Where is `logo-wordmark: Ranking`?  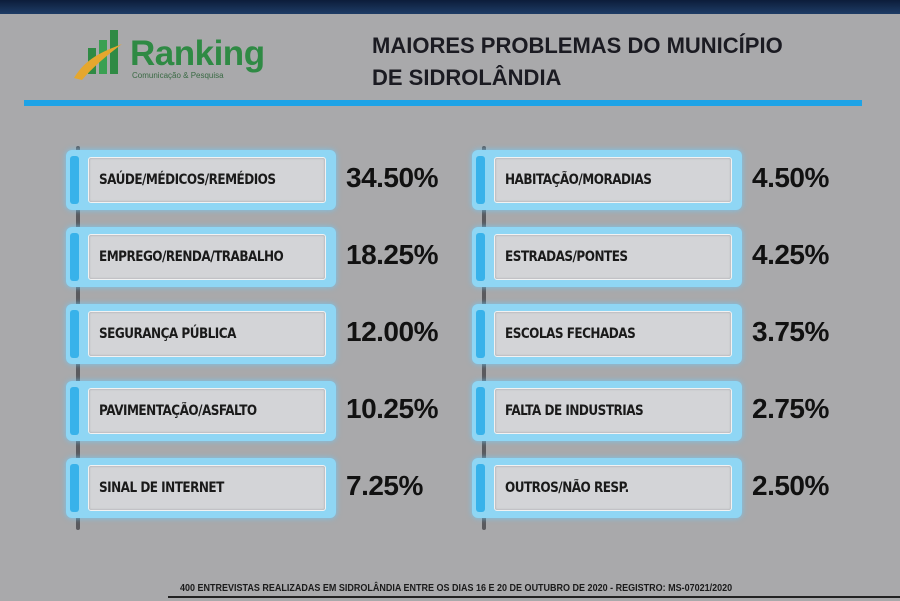 logo-wordmark: Ranking is located at coordinates (197, 53).